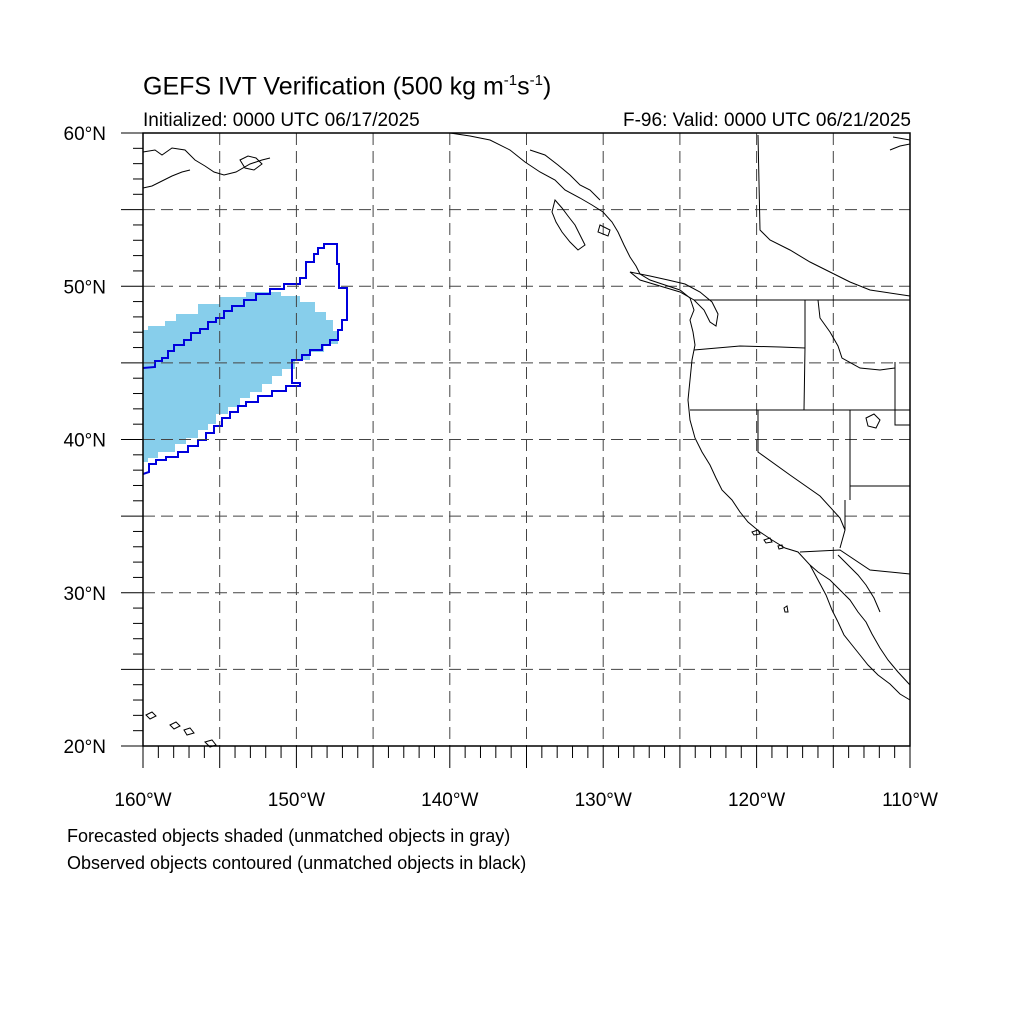 Image resolution: width=1024 pixels, height=1024 pixels. Describe the element at coordinates (910, 800) in the screenshot. I see `lon-label: 110°W` at that location.